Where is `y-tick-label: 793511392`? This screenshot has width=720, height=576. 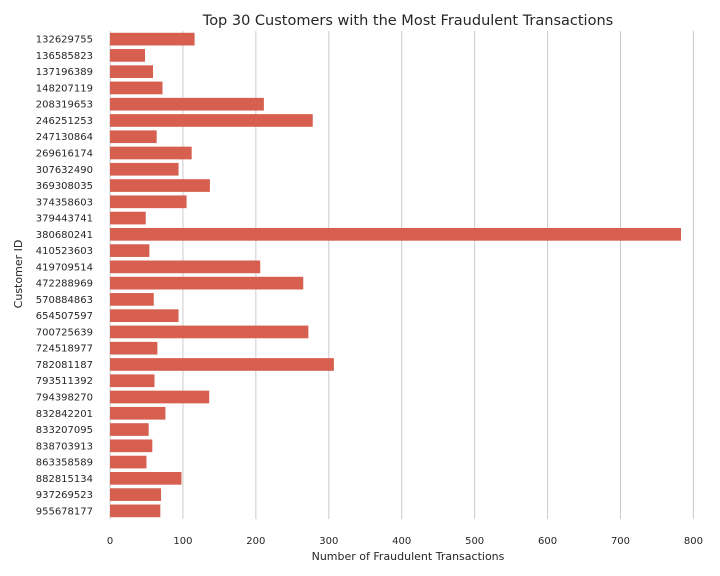
y-tick-label: 793511392 is located at coordinates (64, 381).